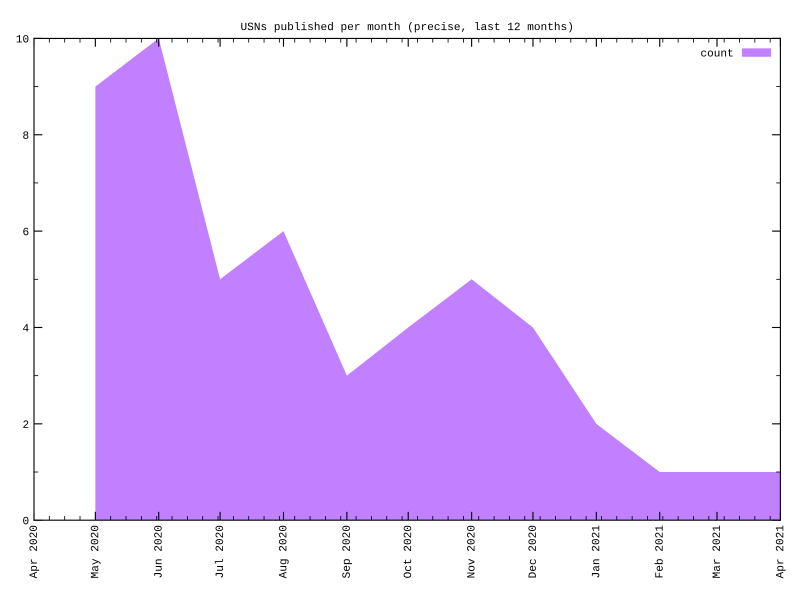 This screenshot has width=800, height=600. Describe the element at coordinates (219, 552) in the screenshot. I see `x-tick-label: Jul 2020` at that location.